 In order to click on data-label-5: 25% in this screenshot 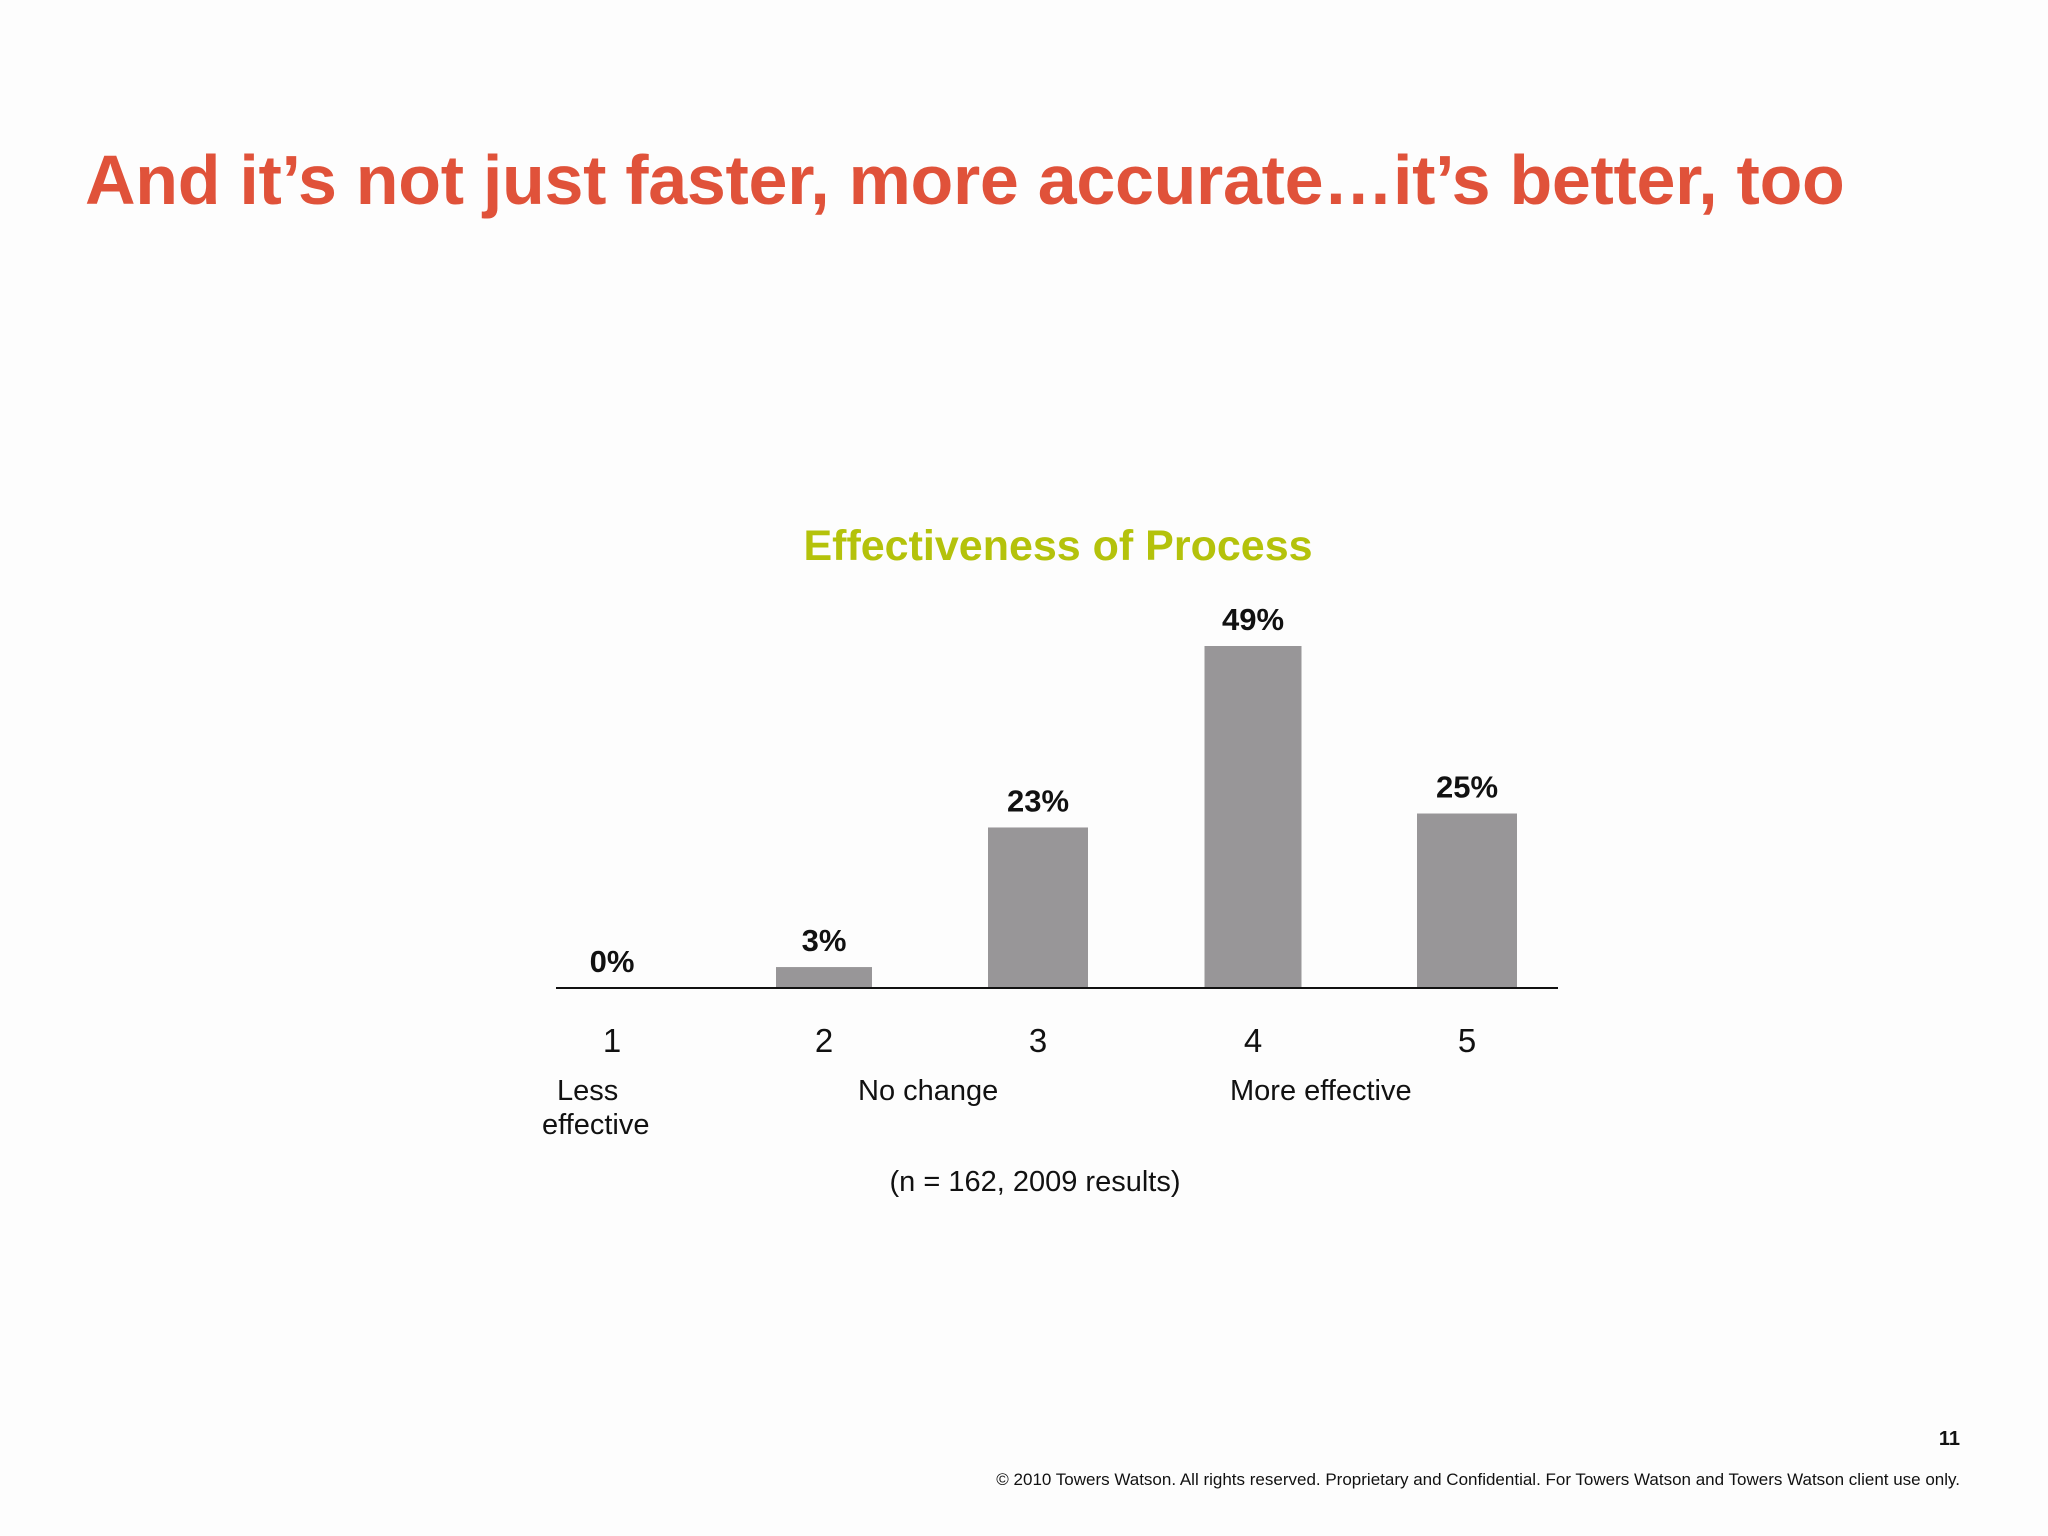, I will do `click(1467, 787)`.